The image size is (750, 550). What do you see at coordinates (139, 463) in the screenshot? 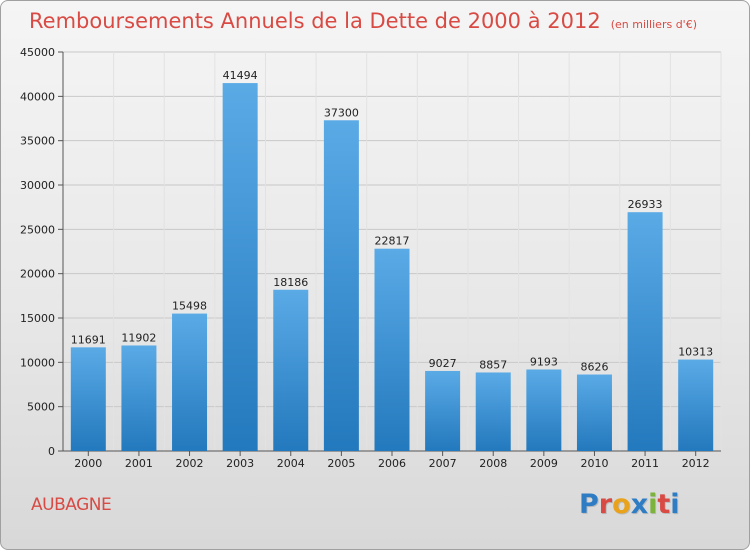
I see `x-tick-label-2001: 2001` at bounding box center [139, 463].